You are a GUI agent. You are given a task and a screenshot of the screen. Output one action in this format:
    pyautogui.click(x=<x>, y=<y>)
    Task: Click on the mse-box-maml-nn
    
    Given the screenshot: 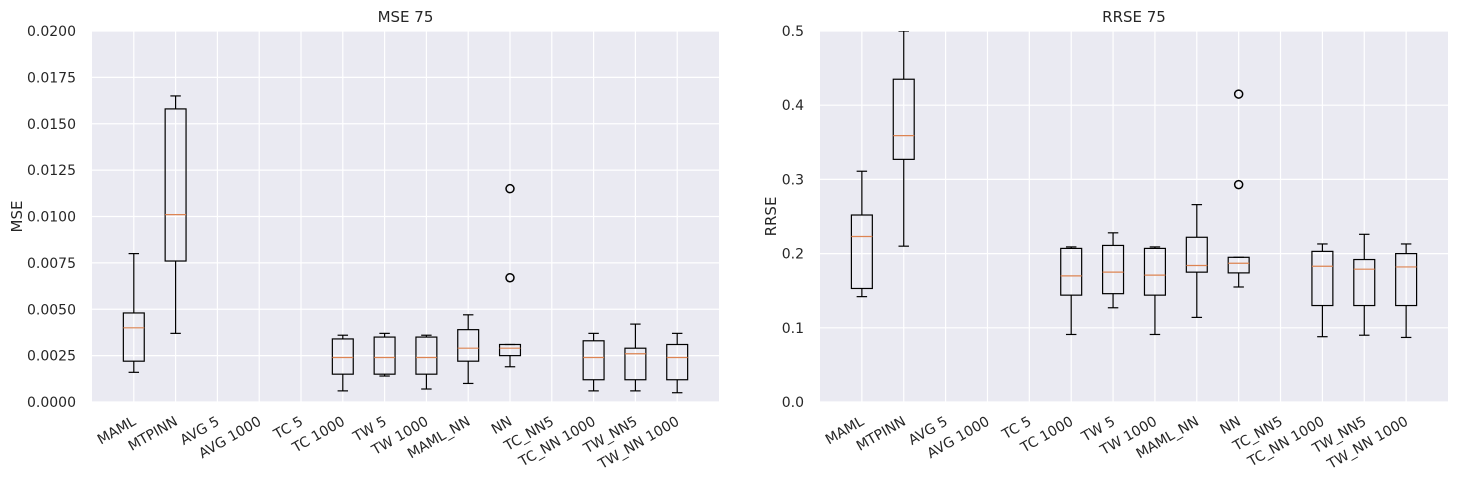 What is the action you would take?
    pyautogui.click(x=468, y=349)
    